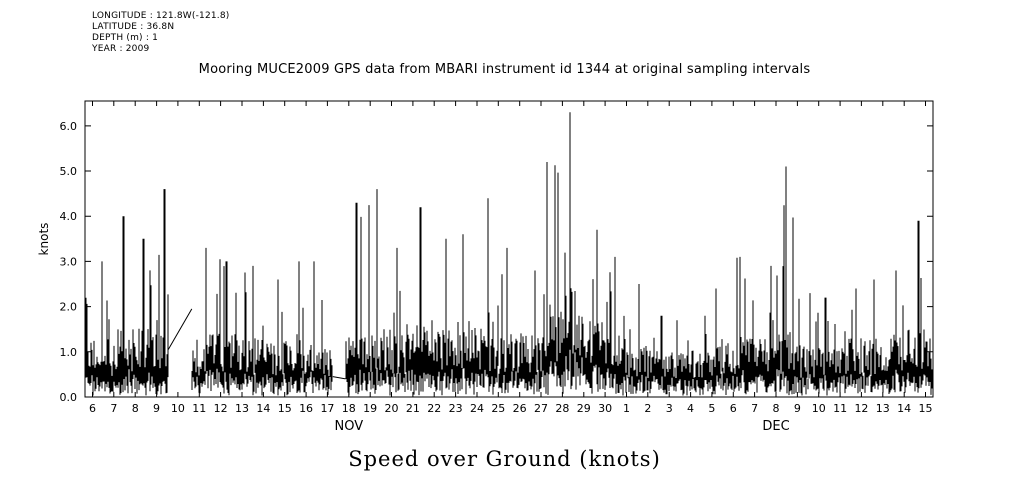  Describe the element at coordinates (69, 352) in the screenshot. I see `y-tick-label: 1.0` at that location.